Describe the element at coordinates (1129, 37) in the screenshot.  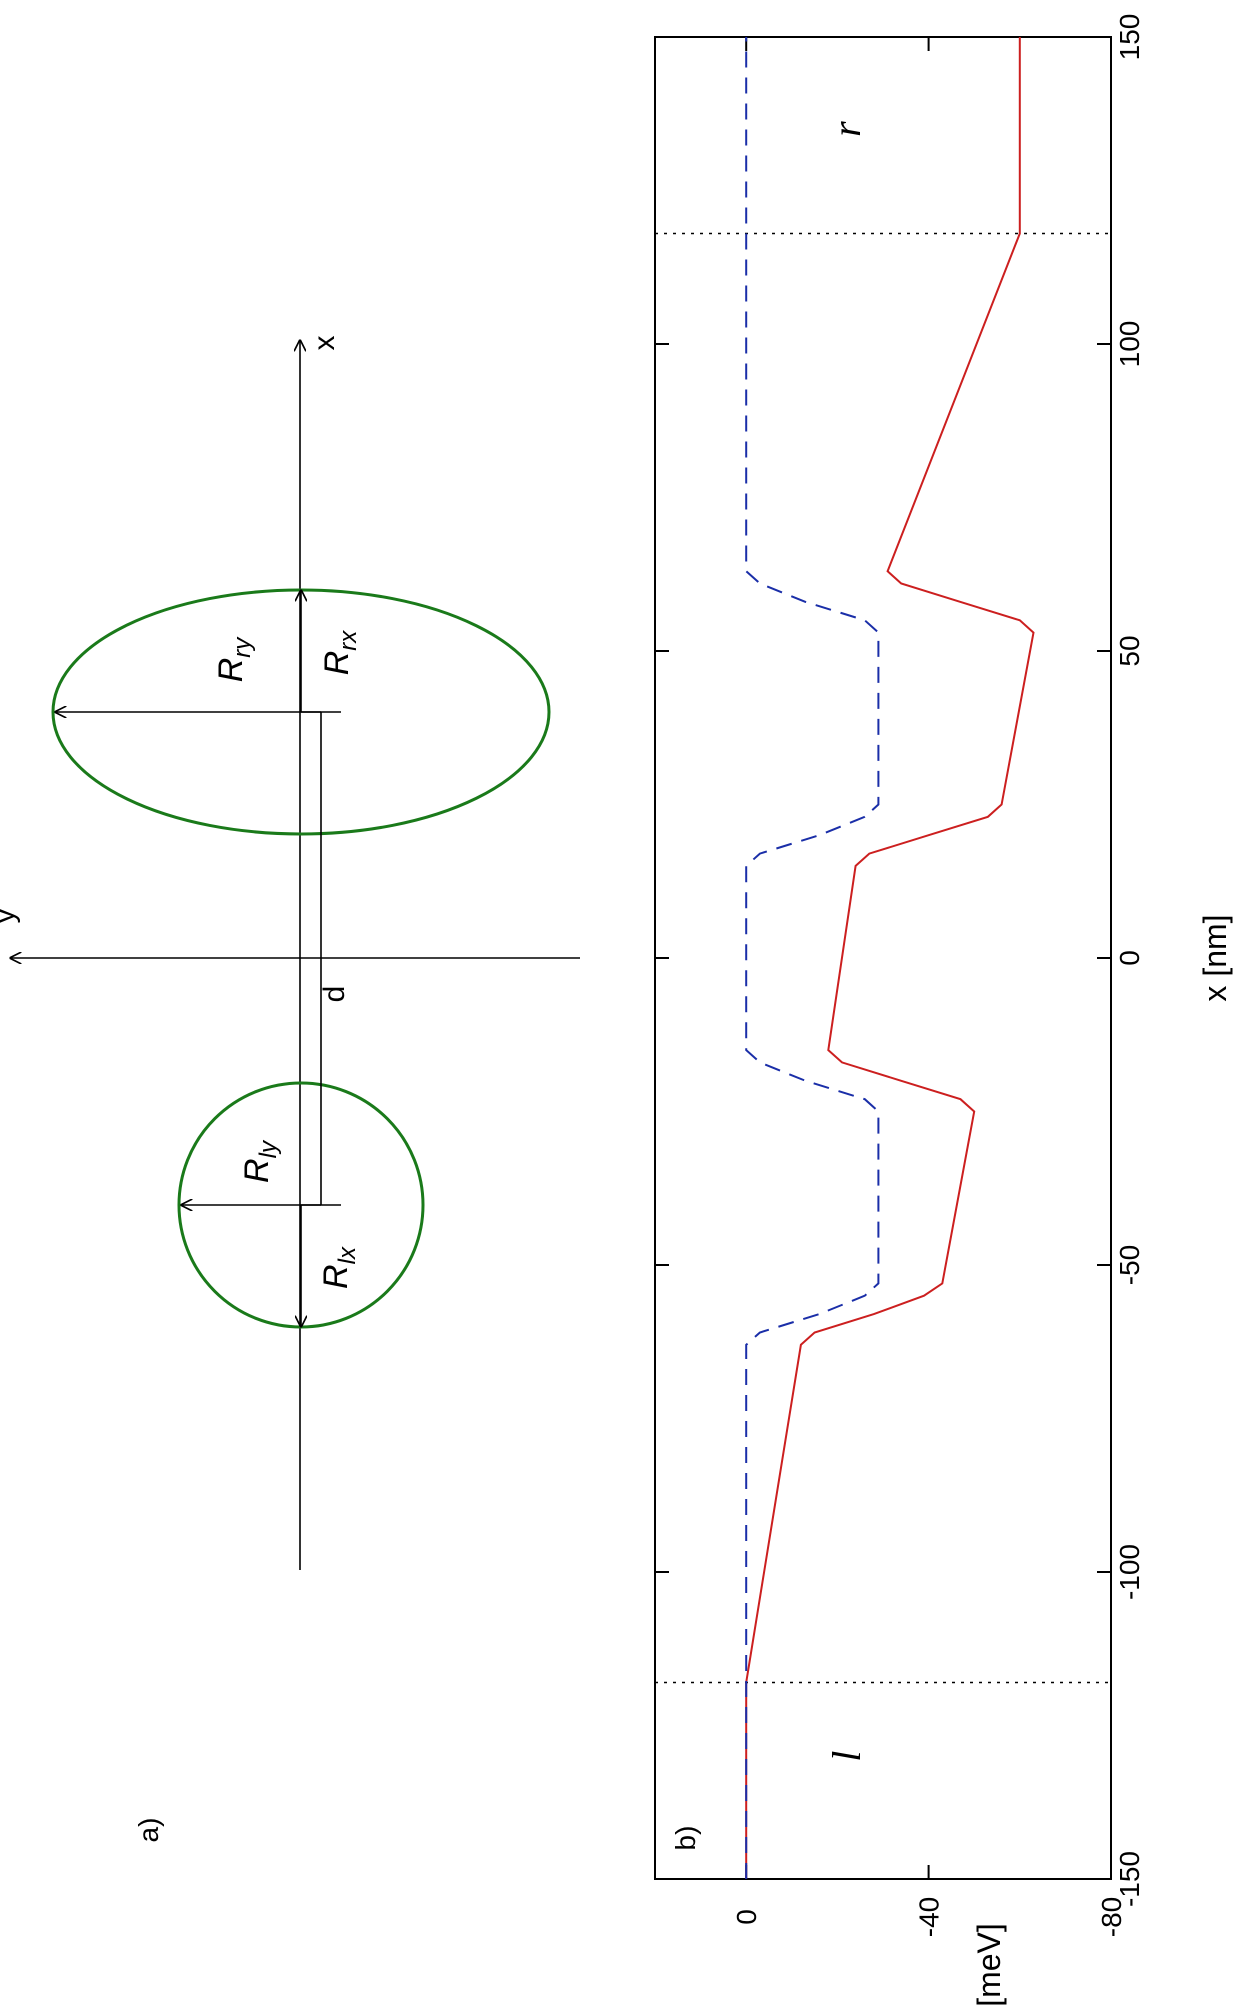
I see `x-tick-label: 150` at that location.